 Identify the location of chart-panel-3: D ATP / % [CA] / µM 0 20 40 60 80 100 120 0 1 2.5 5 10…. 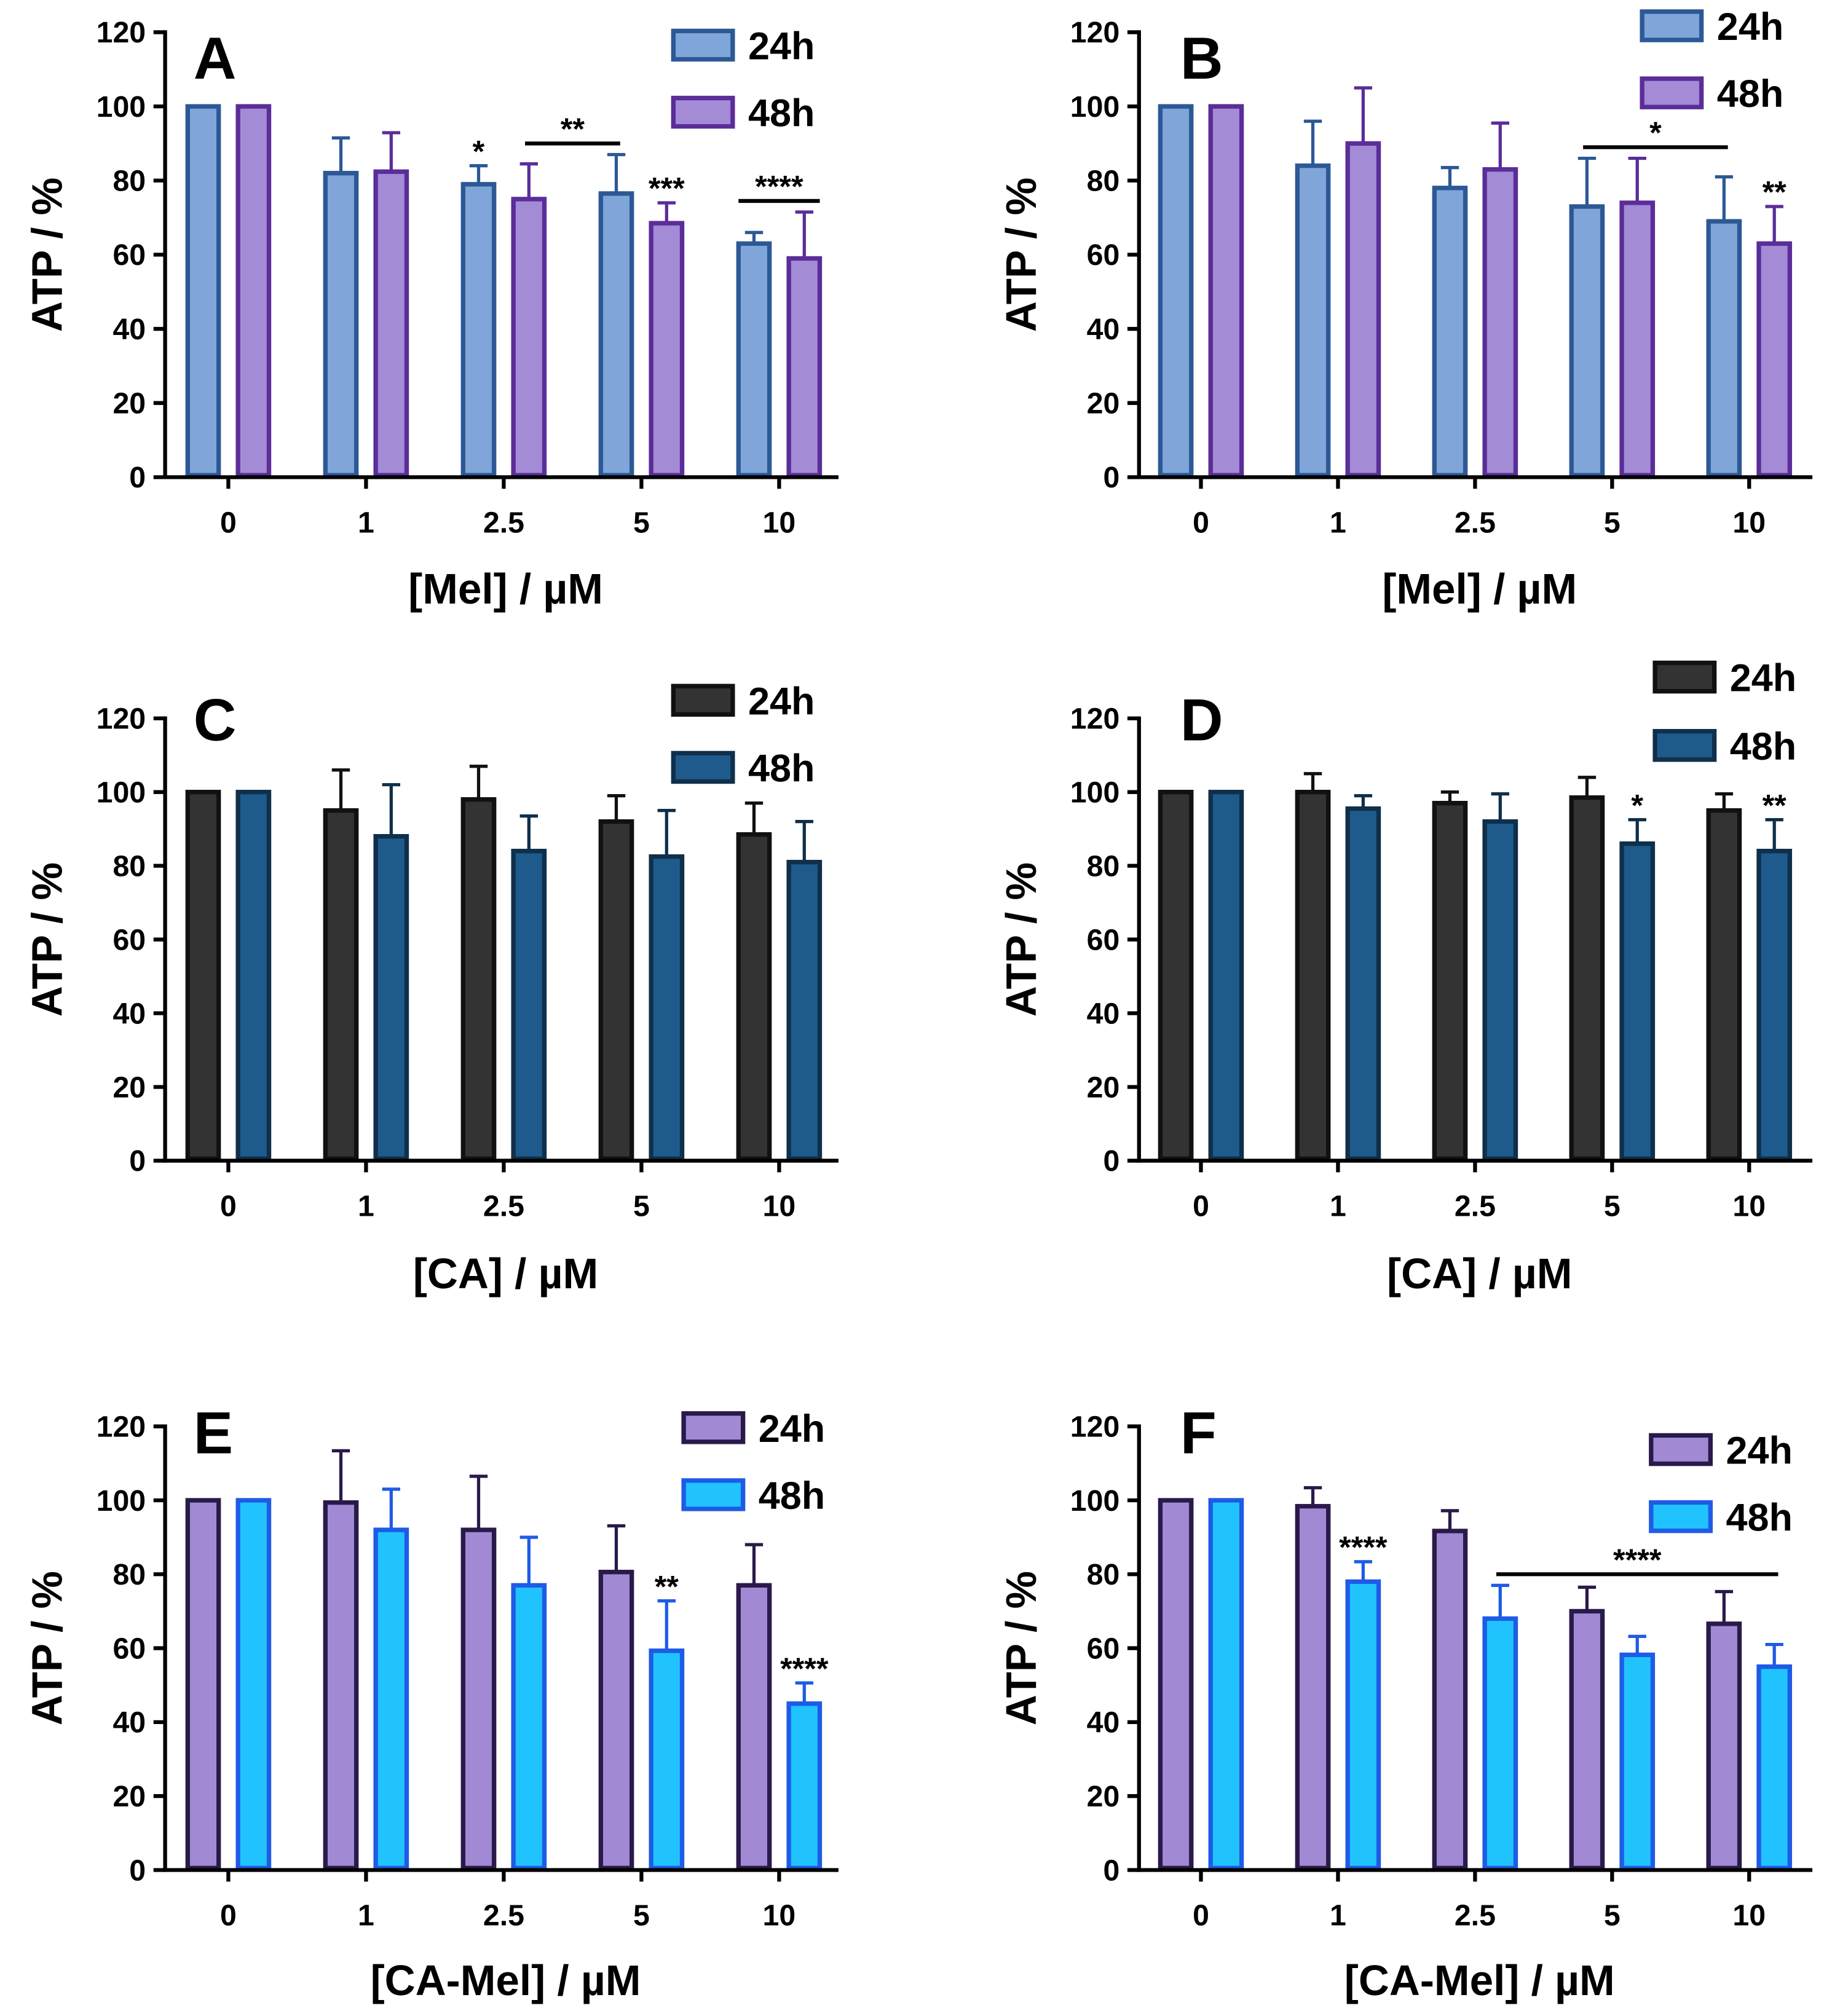
(1405, 977).